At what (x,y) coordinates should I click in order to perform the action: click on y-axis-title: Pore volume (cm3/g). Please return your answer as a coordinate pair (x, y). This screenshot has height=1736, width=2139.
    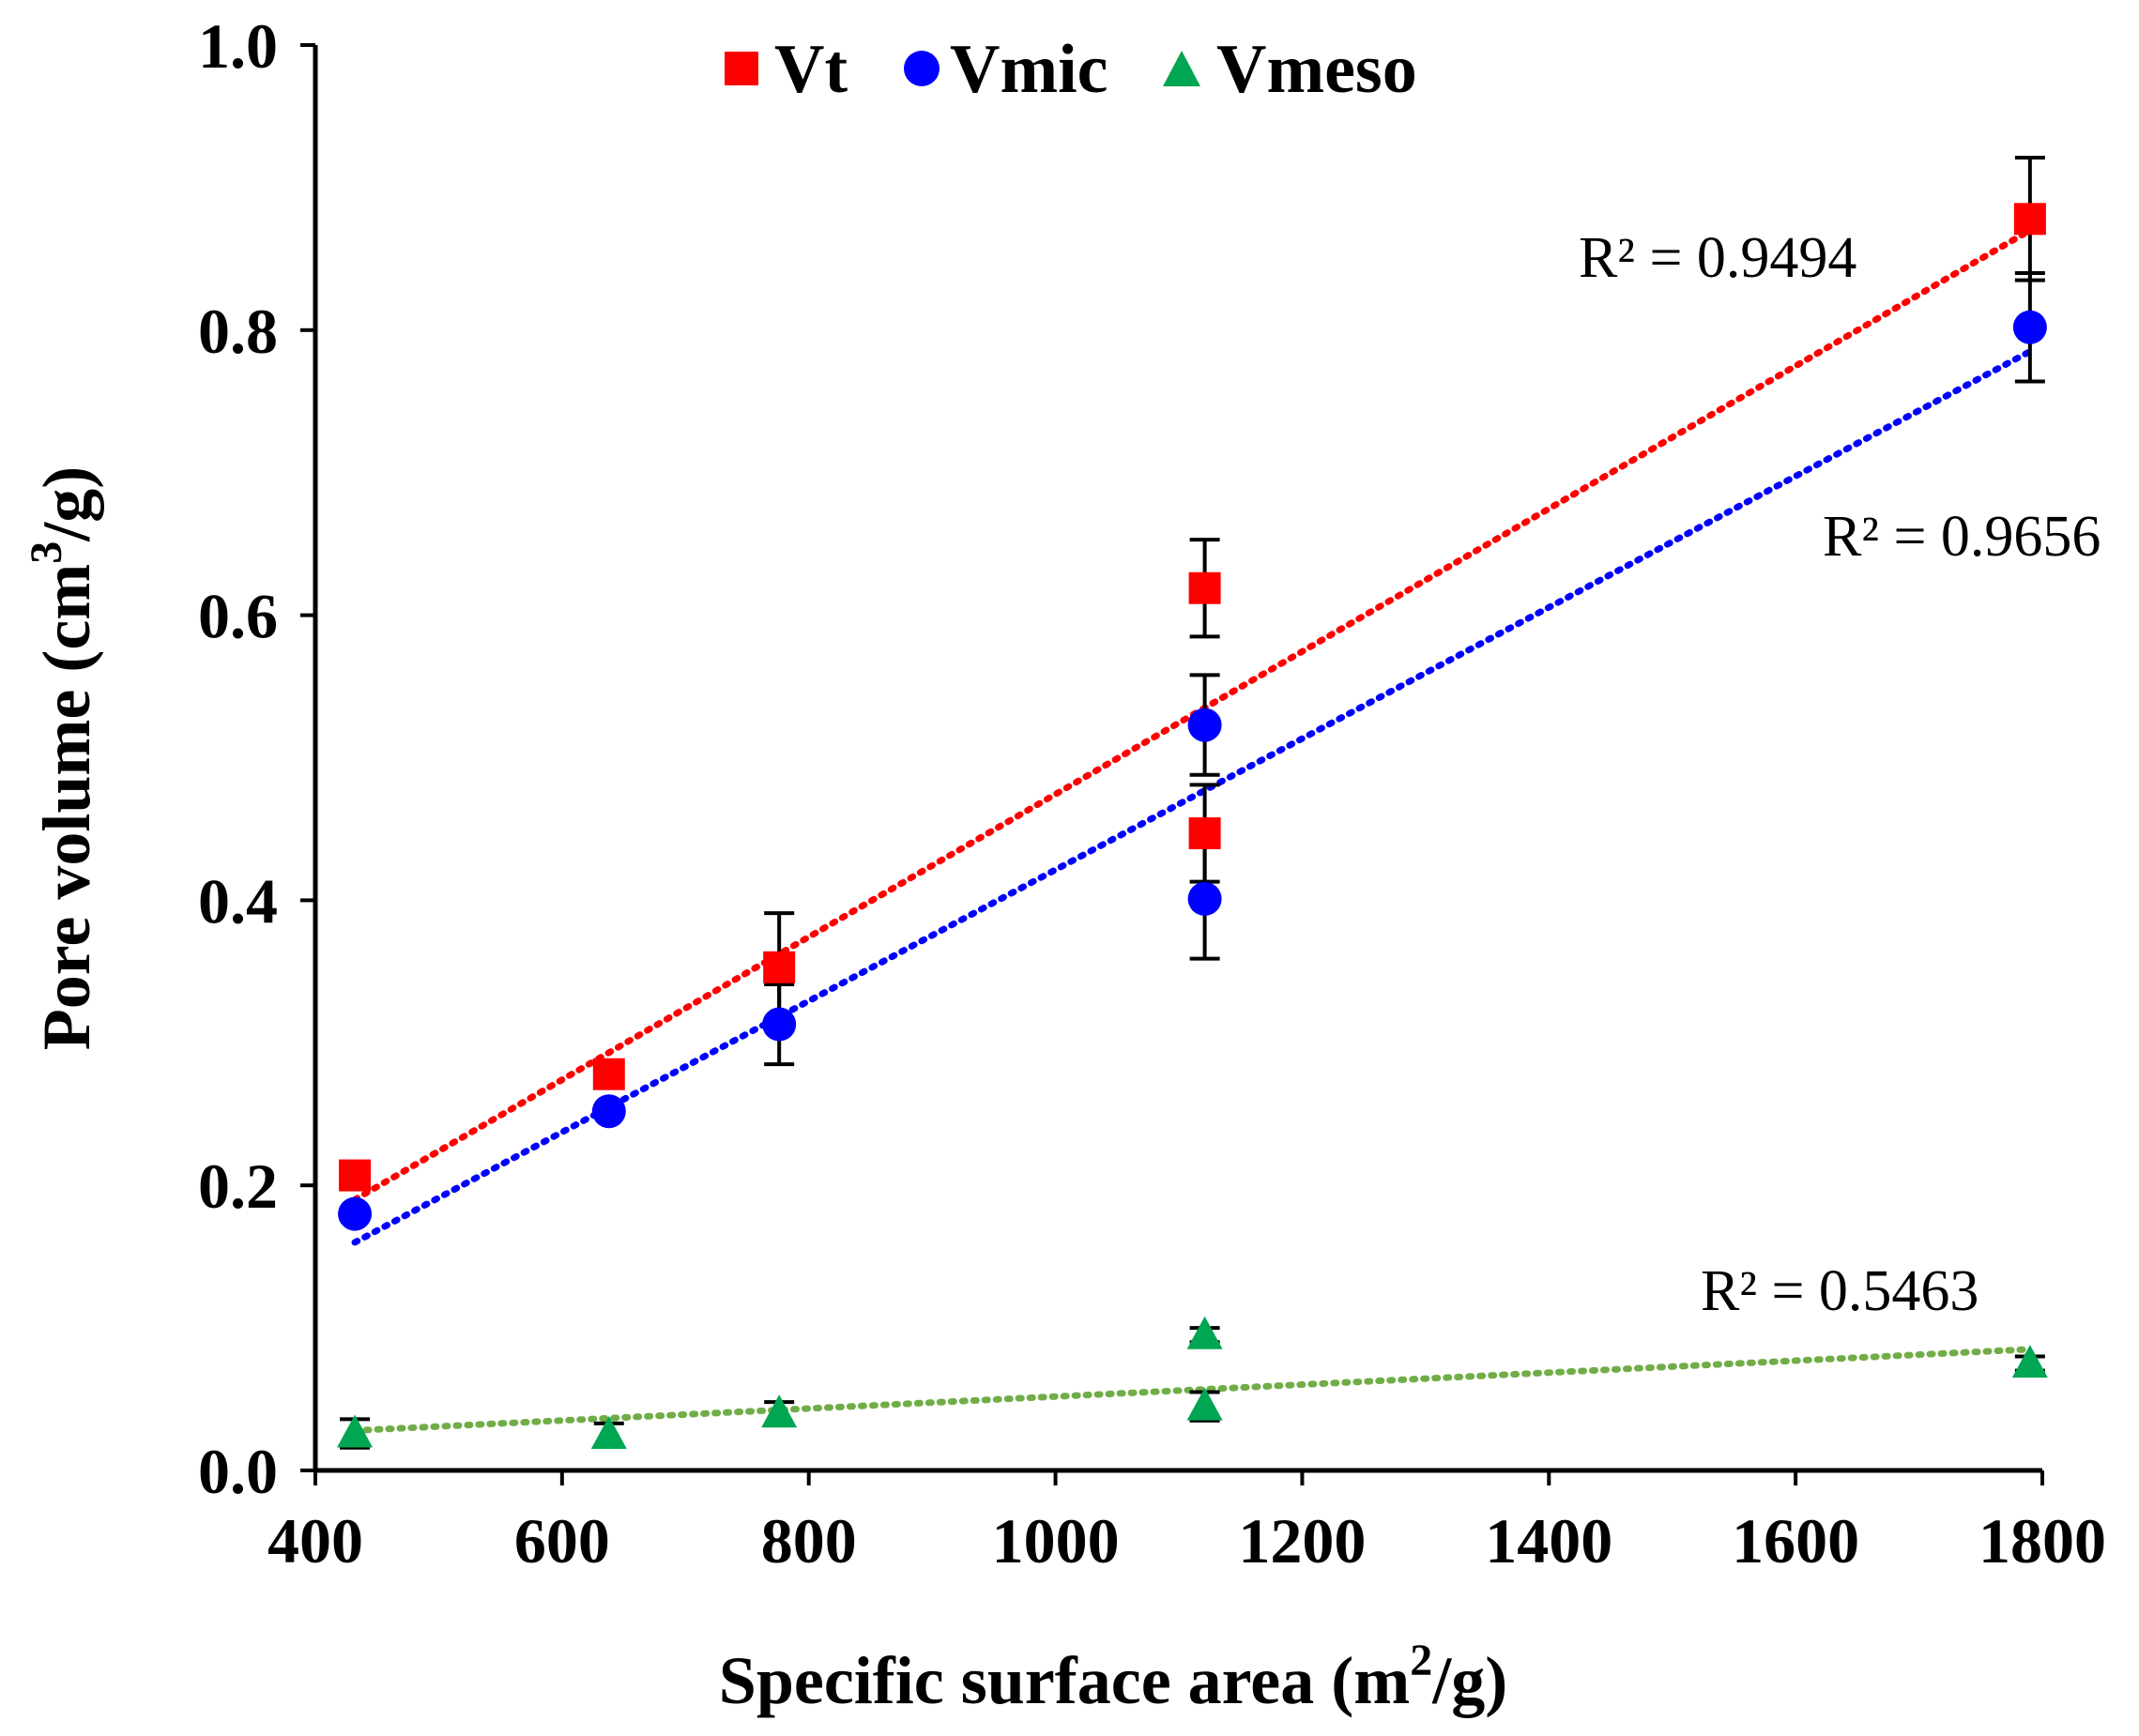
    Looking at the image, I should click on (63, 758).